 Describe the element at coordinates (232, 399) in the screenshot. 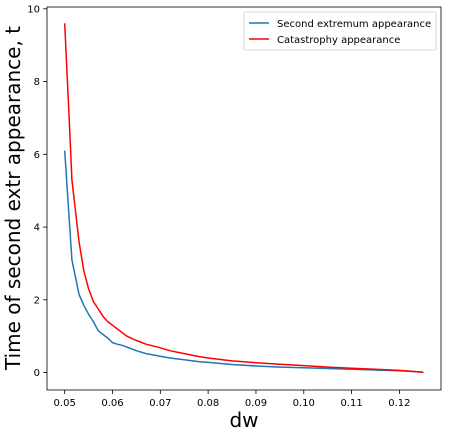

I see `x-axis: 0.05 0.06 0.07 0.08 0.09 0.10 0.11 0.12` at that location.